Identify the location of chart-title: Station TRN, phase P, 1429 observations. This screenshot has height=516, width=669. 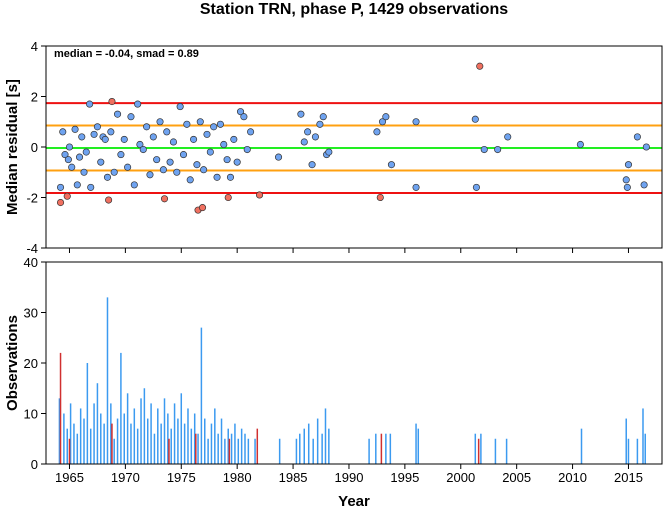
(354, 9).